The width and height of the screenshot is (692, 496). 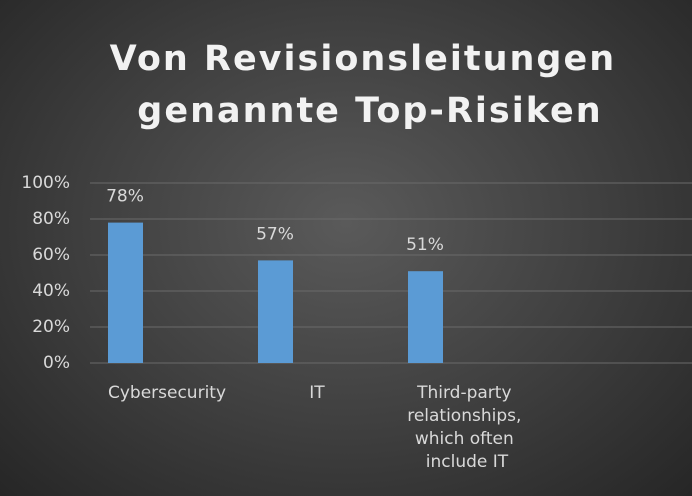 What do you see at coordinates (51, 291) in the screenshot?
I see `y-tick-label: 40%` at bounding box center [51, 291].